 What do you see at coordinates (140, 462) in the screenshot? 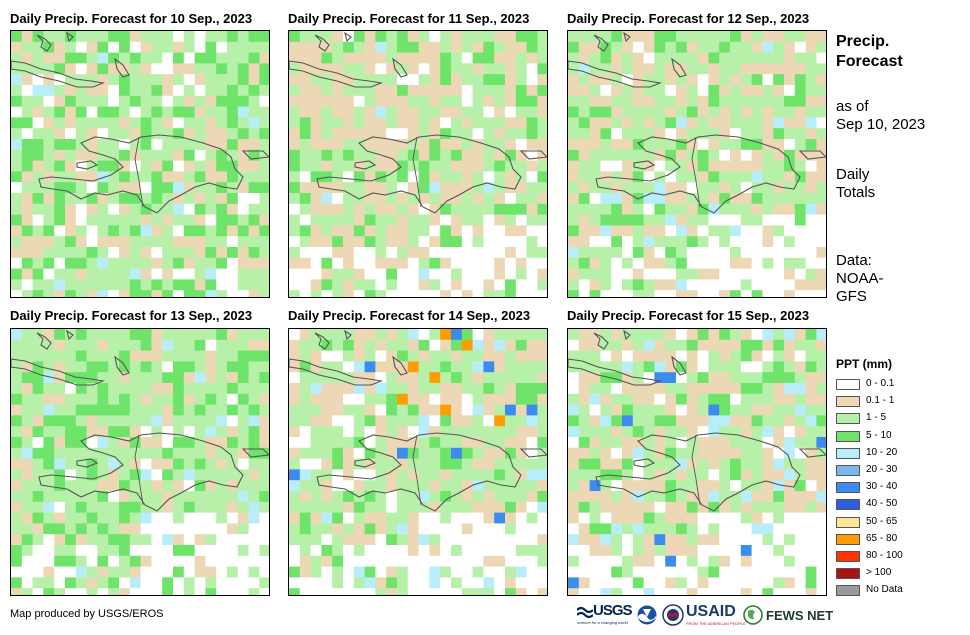
I see `precip-grid` at bounding box center [140, 462].